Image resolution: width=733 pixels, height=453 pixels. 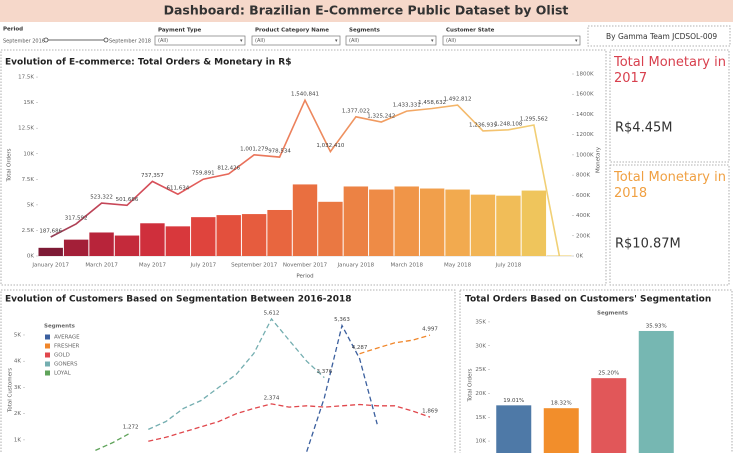 What do you see at coordinates (177, 189) in the screenshot?
I see `data-label: 611,634` at bounding box center [177, 189].